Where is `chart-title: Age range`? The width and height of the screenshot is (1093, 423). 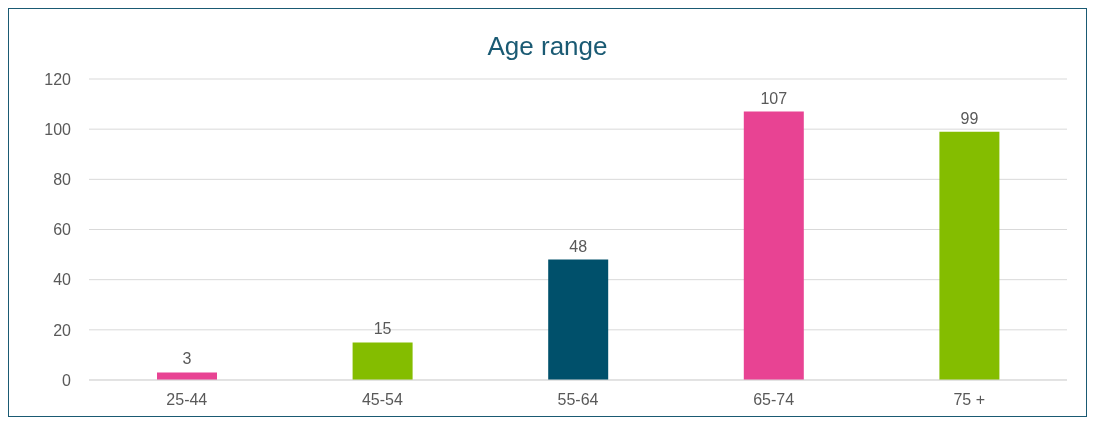 chart-title: Age range is located at coordinates (547, 46).